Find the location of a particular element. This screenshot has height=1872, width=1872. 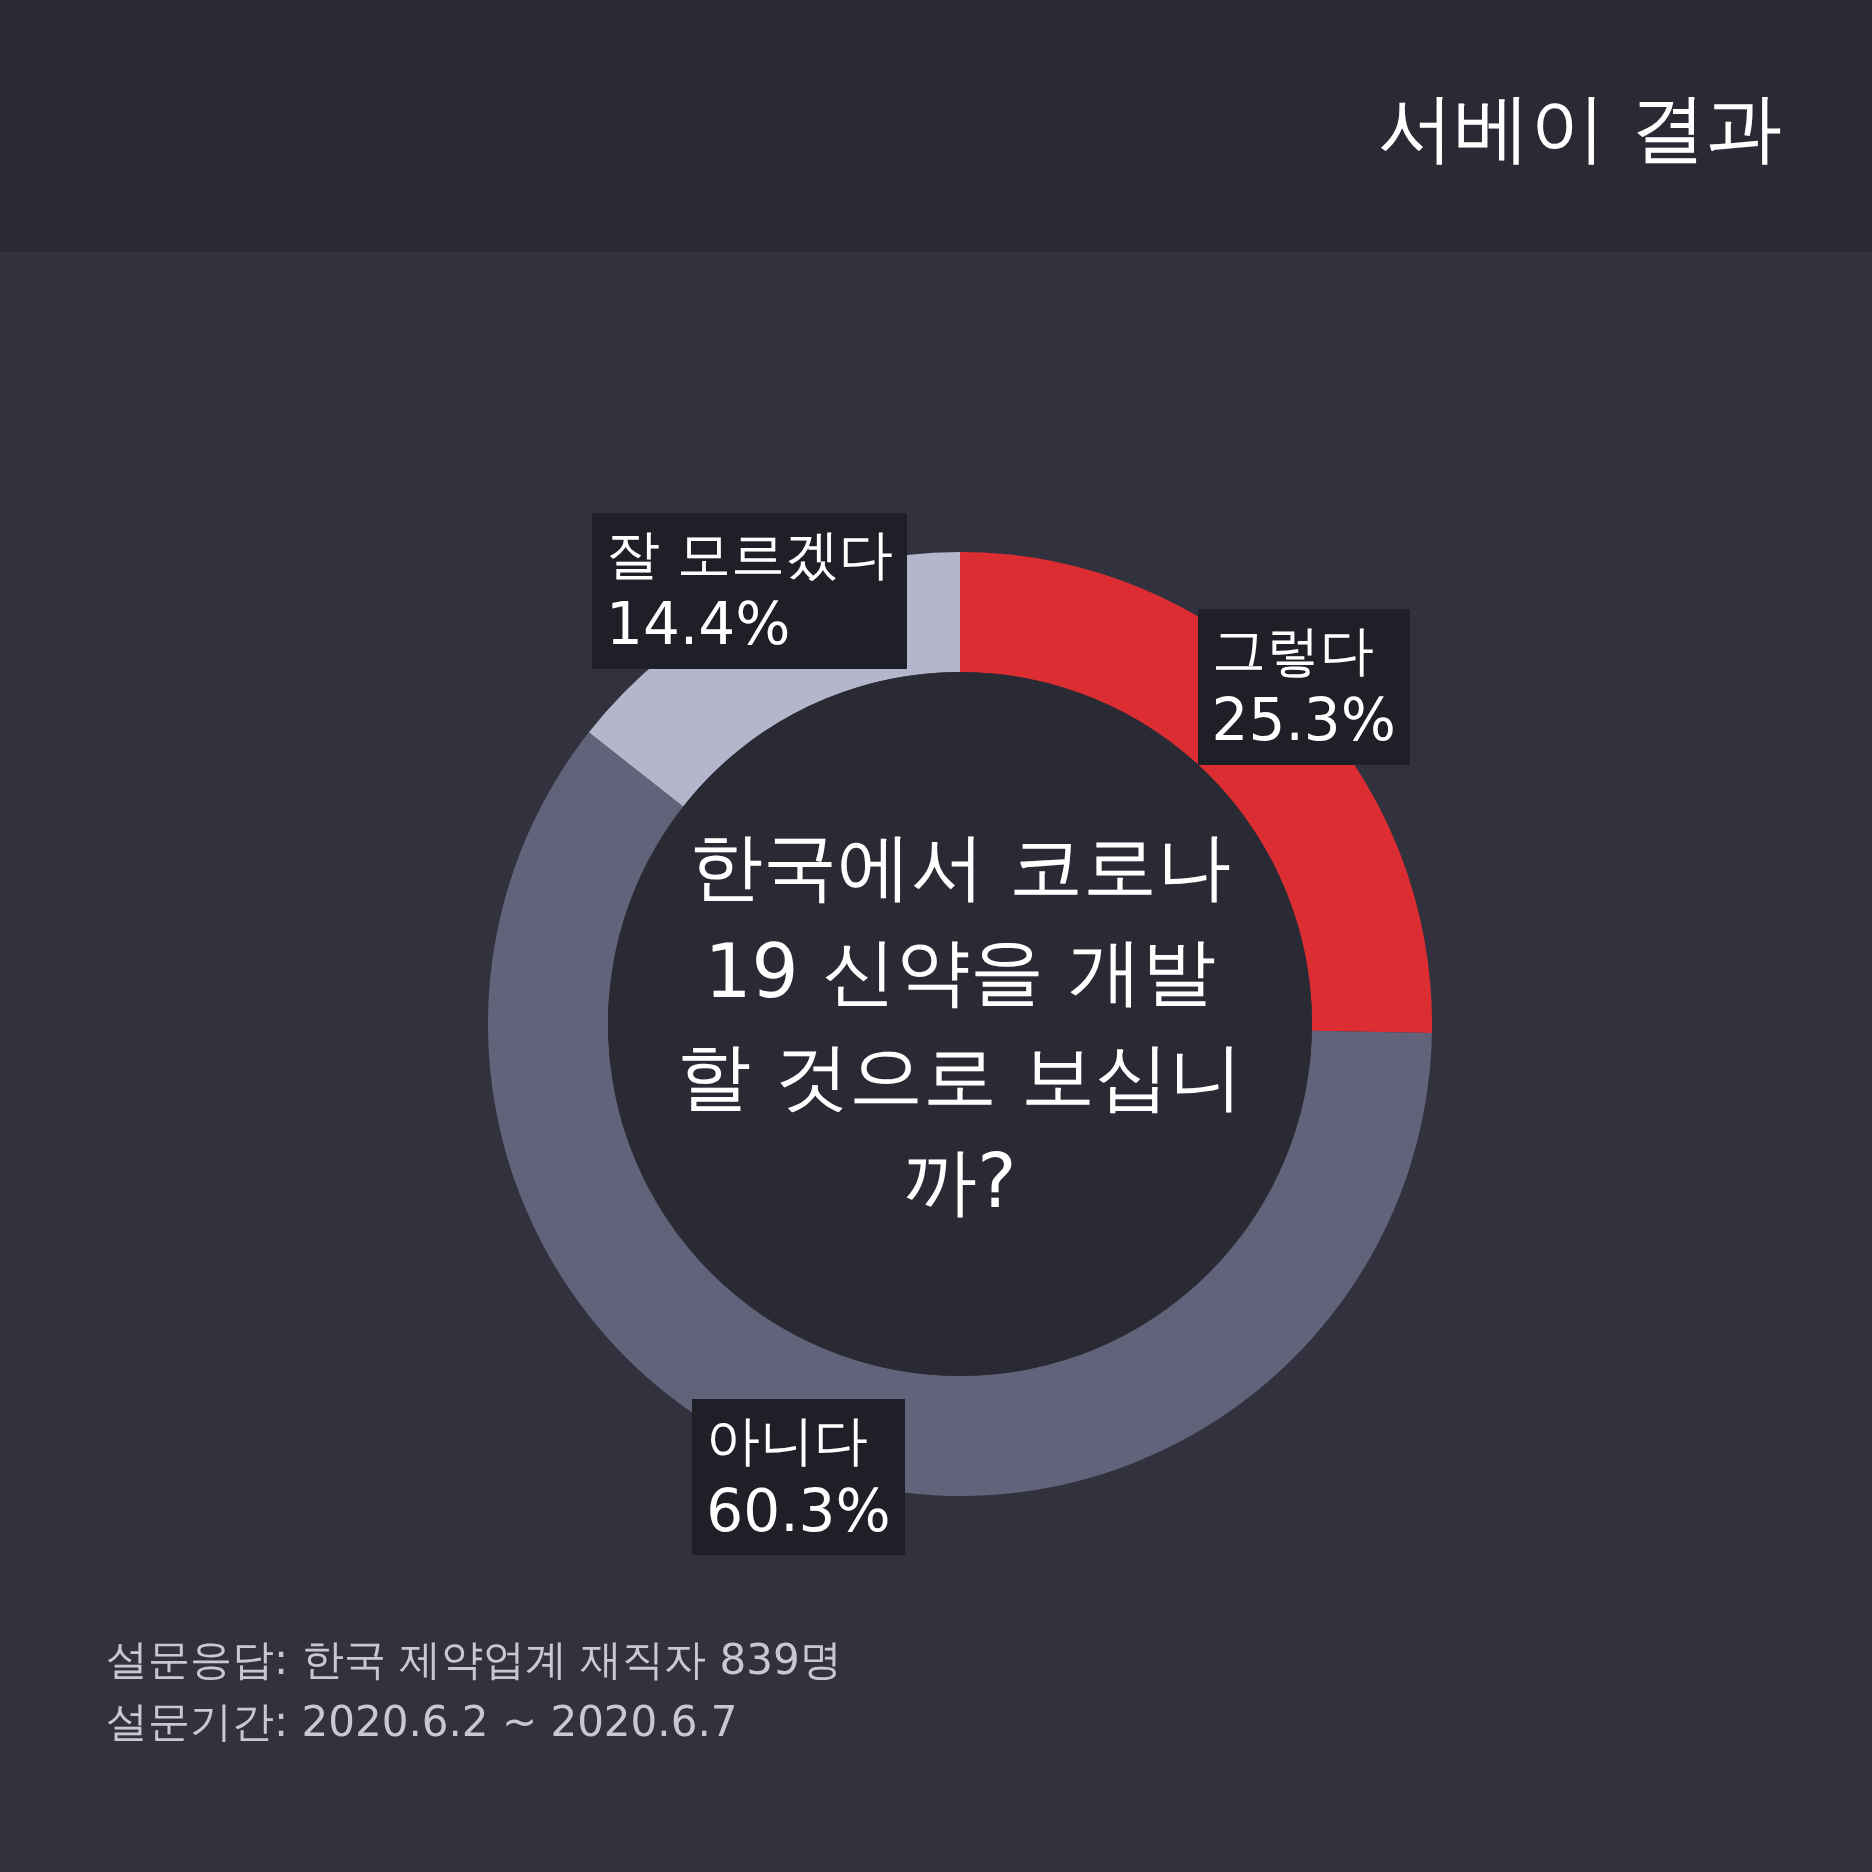

text: 설문기간: 2020.6.2 ~ 2020.6.7 is located at coordinates (422, 1722).